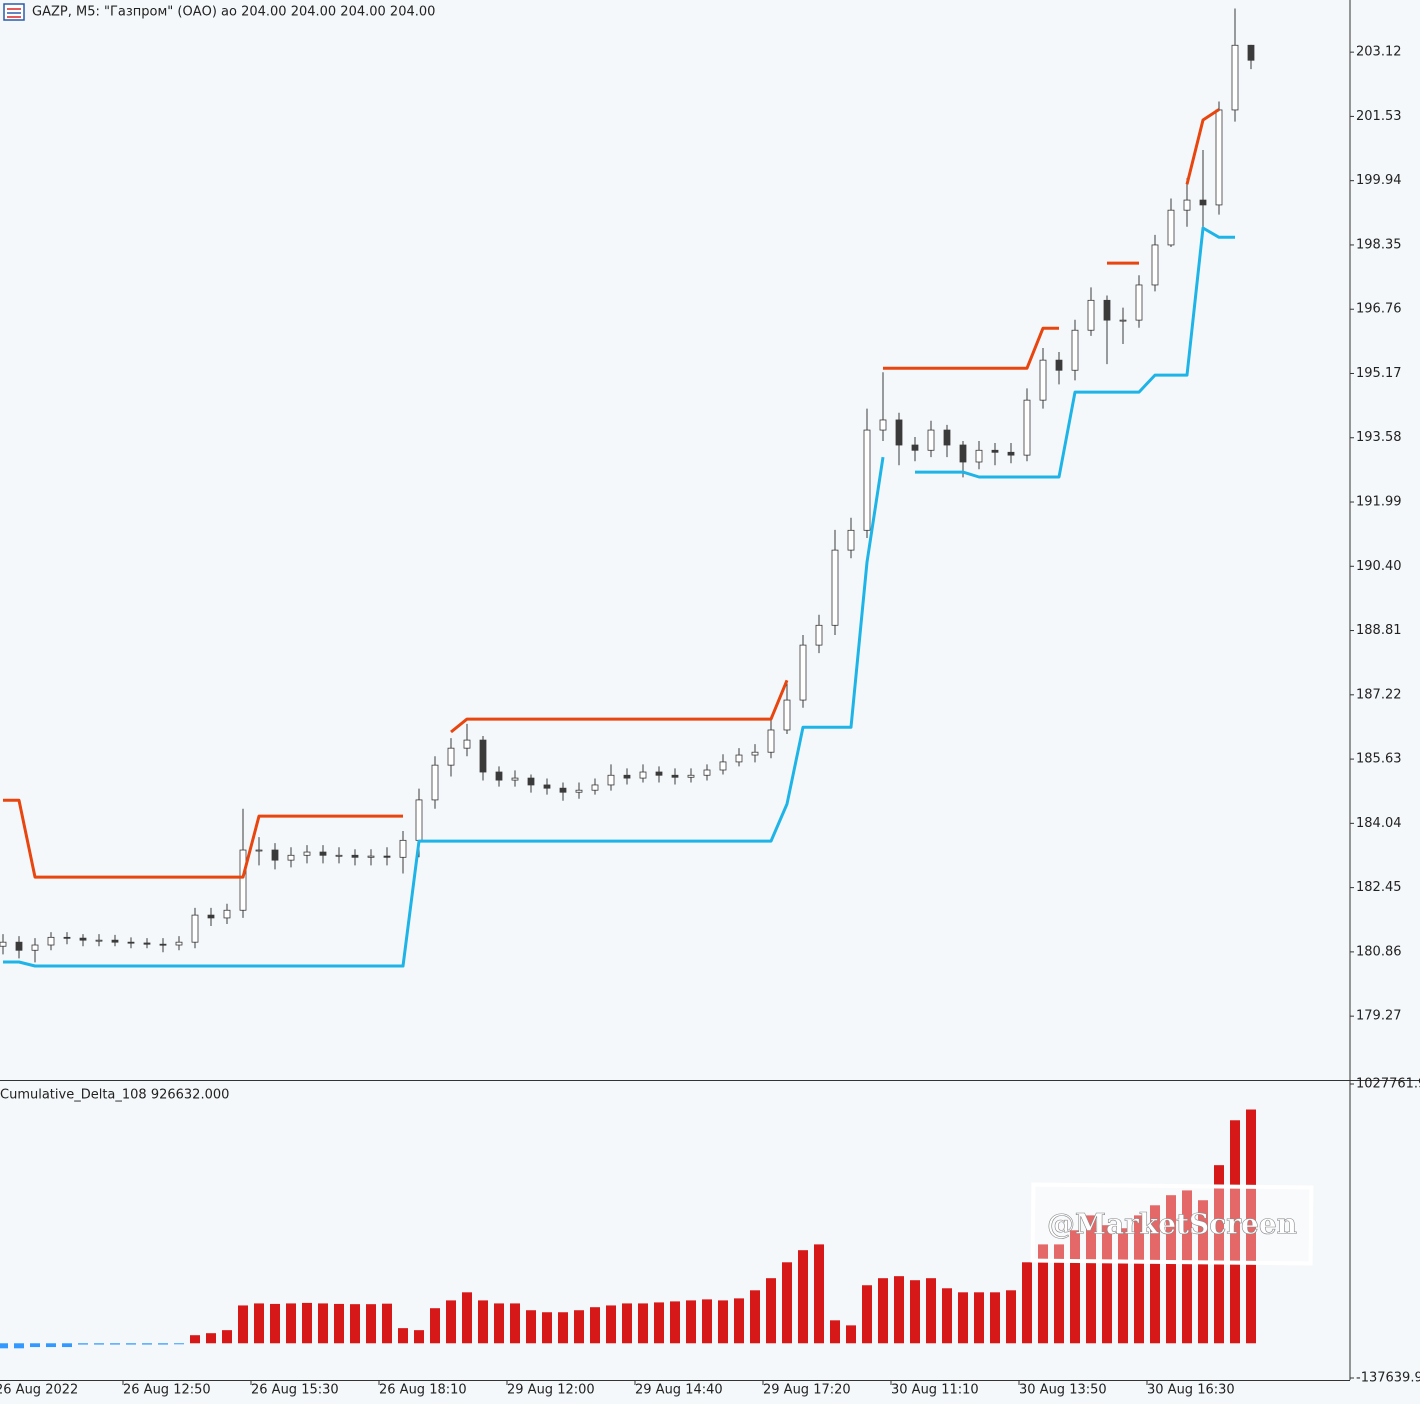 The image size is (1420, 1404). What do you see at coordinates (1379, 951) in the screenshot?
I see `y-tick-label: 180.86` at bounding box center [1379, 951].